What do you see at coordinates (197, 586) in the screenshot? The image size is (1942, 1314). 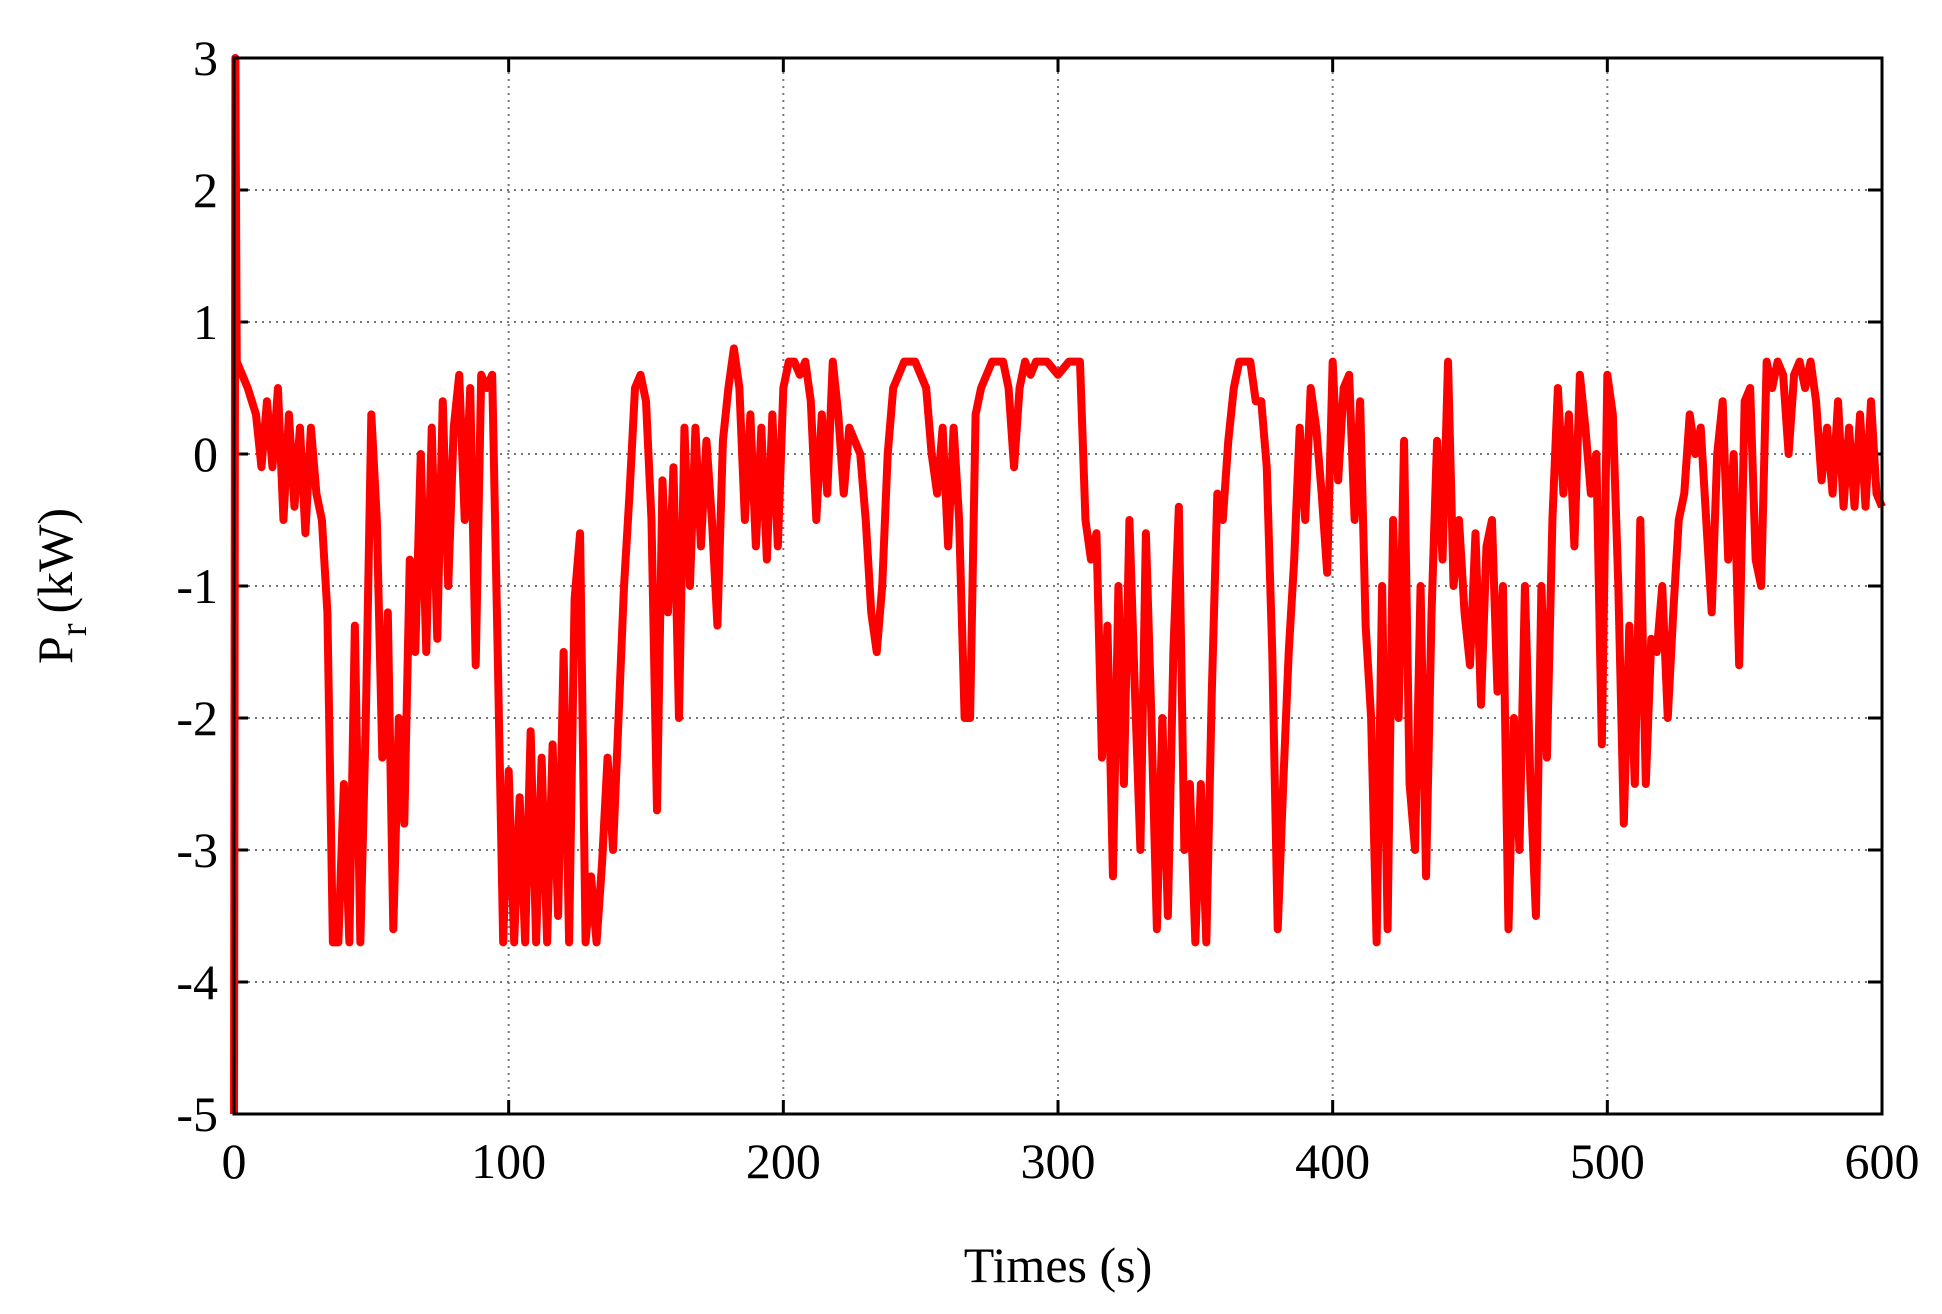 I see `y-tick-label: -1` at bounding box center [197, 586].